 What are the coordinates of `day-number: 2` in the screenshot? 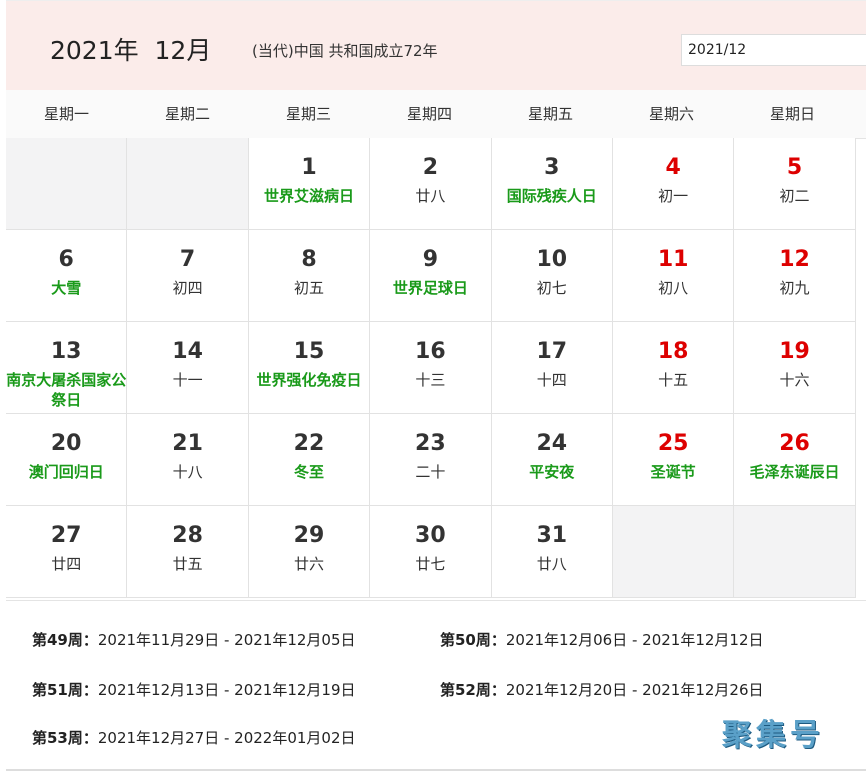 It's located at (430, 167).